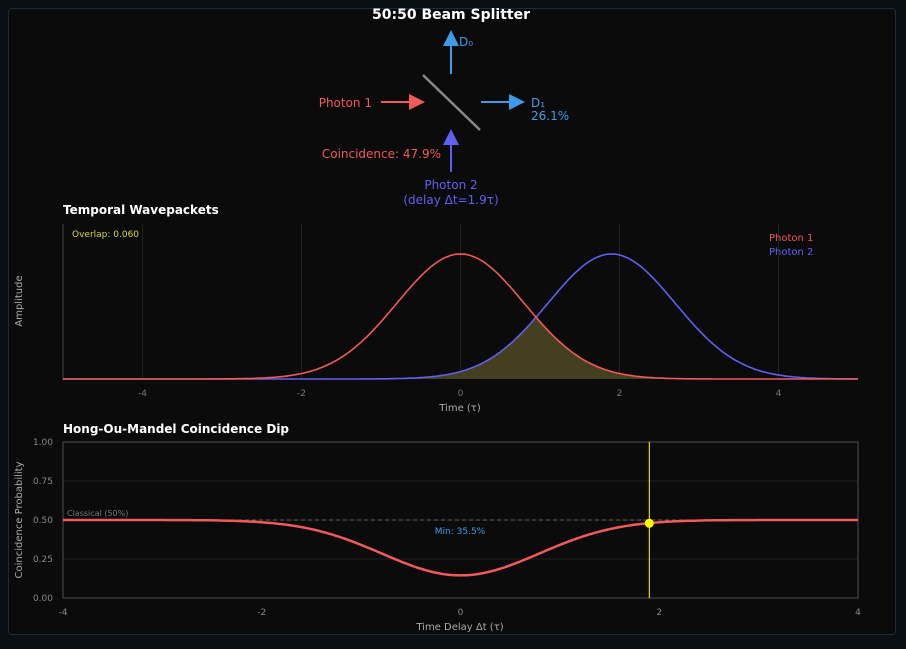 The height and width of the screenshot is (649, 906). I want to click on coincidence-readout: Coincidence: 47.9%, so click(381, 154).